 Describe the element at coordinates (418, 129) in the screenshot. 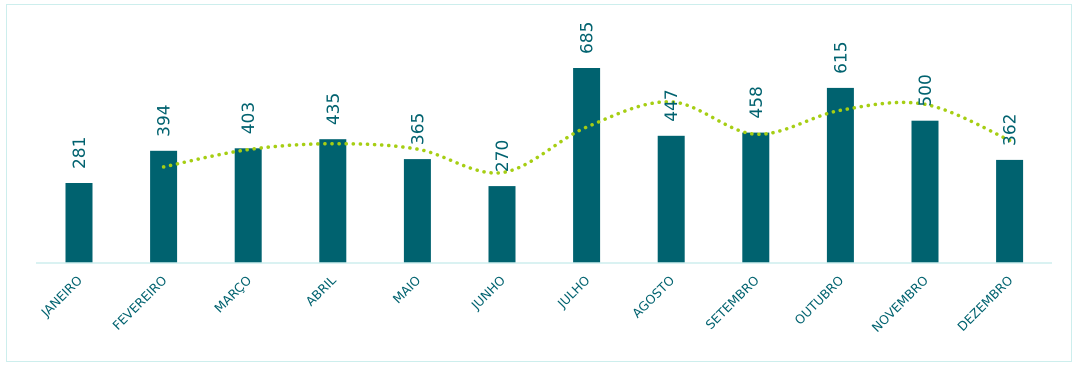

I see `data-label-maio: 365` at that location.